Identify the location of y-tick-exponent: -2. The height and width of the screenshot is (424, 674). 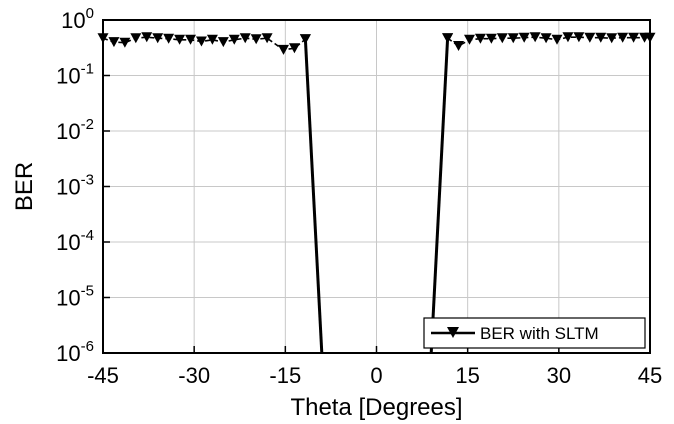
(87, 124).